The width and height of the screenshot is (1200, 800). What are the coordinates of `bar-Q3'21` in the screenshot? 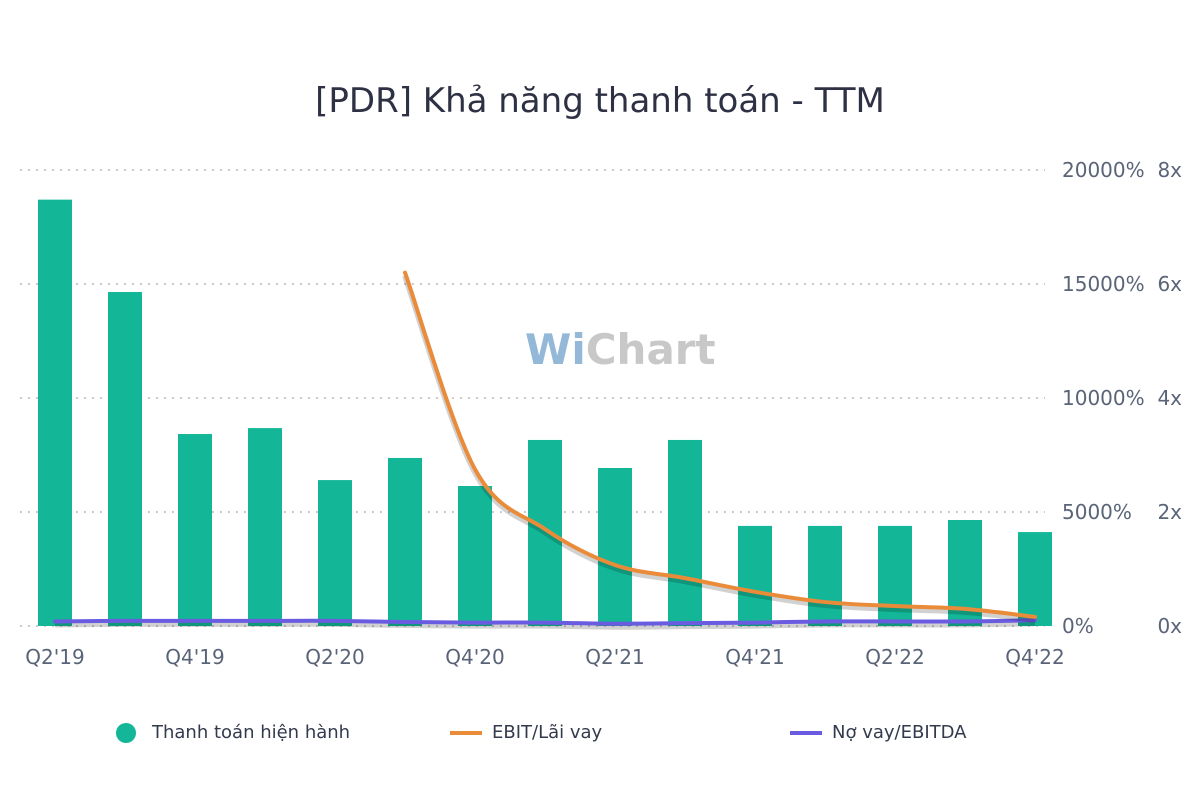 It's located at (685, 532).